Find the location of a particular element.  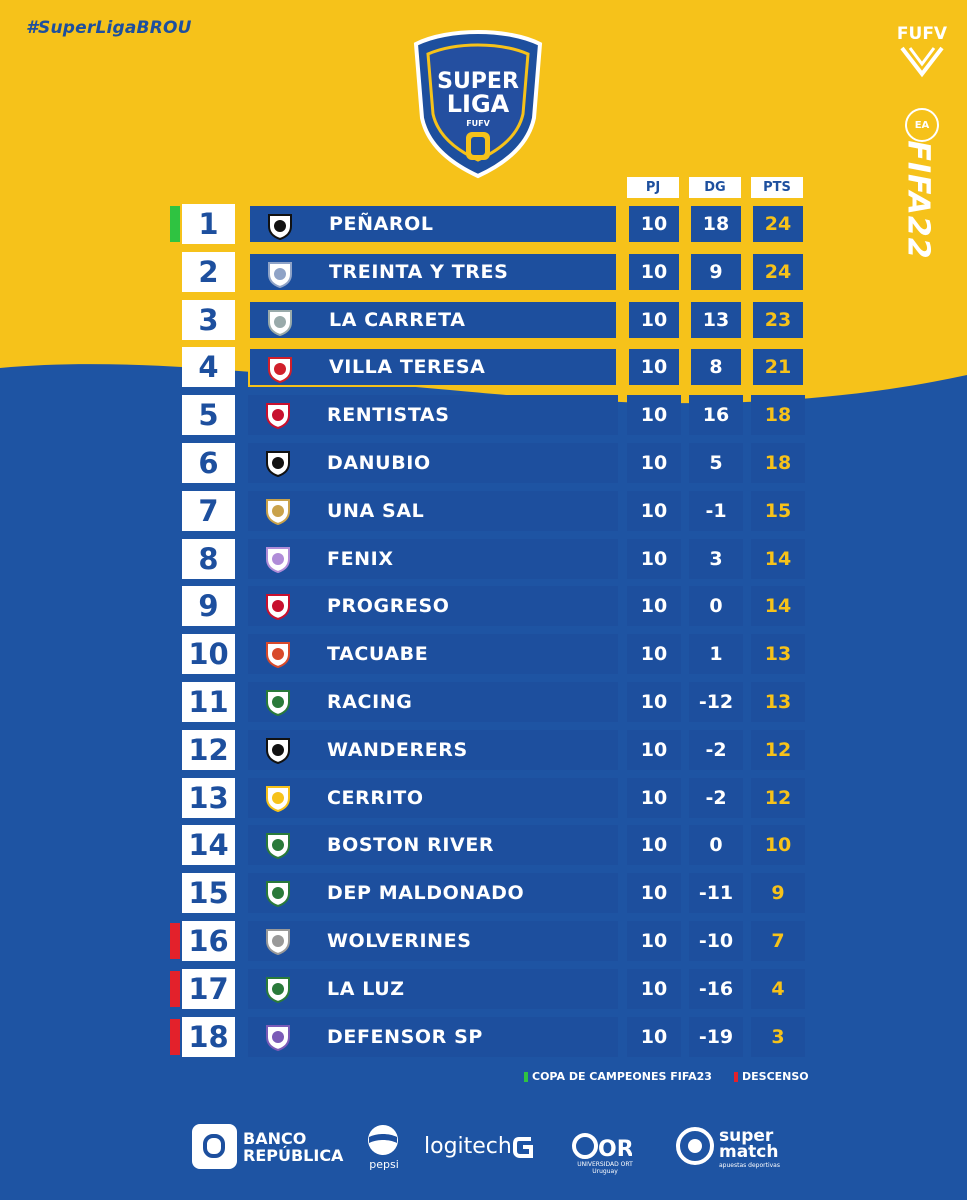

team-cell: TACUABE is located at coordinates (433, 654).